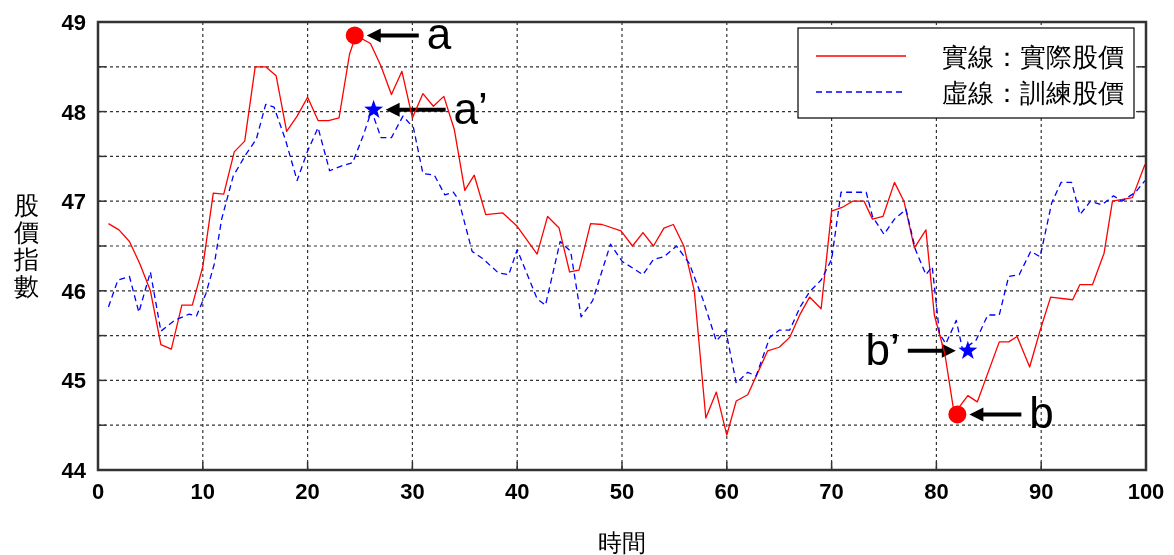  What do you see at coordinates (470, 108) in the screenshot?
I see `annotation: a’` at bounding box center [470, 108].